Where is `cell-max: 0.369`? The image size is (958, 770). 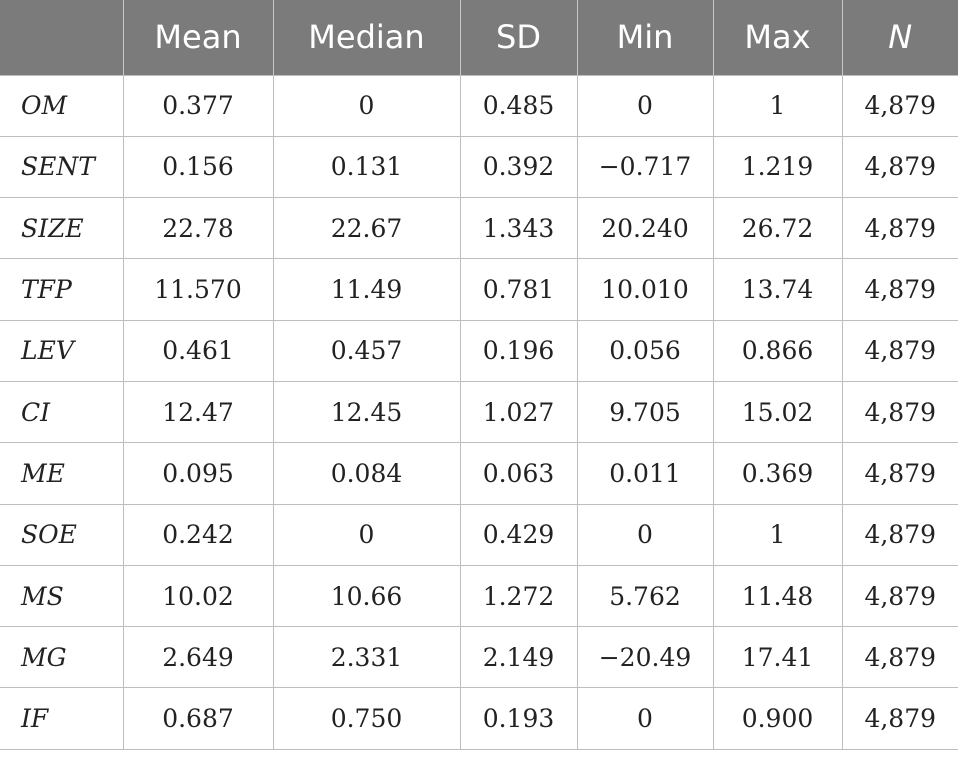 cell-max: 0.369 is located at coordinates (777, 473).